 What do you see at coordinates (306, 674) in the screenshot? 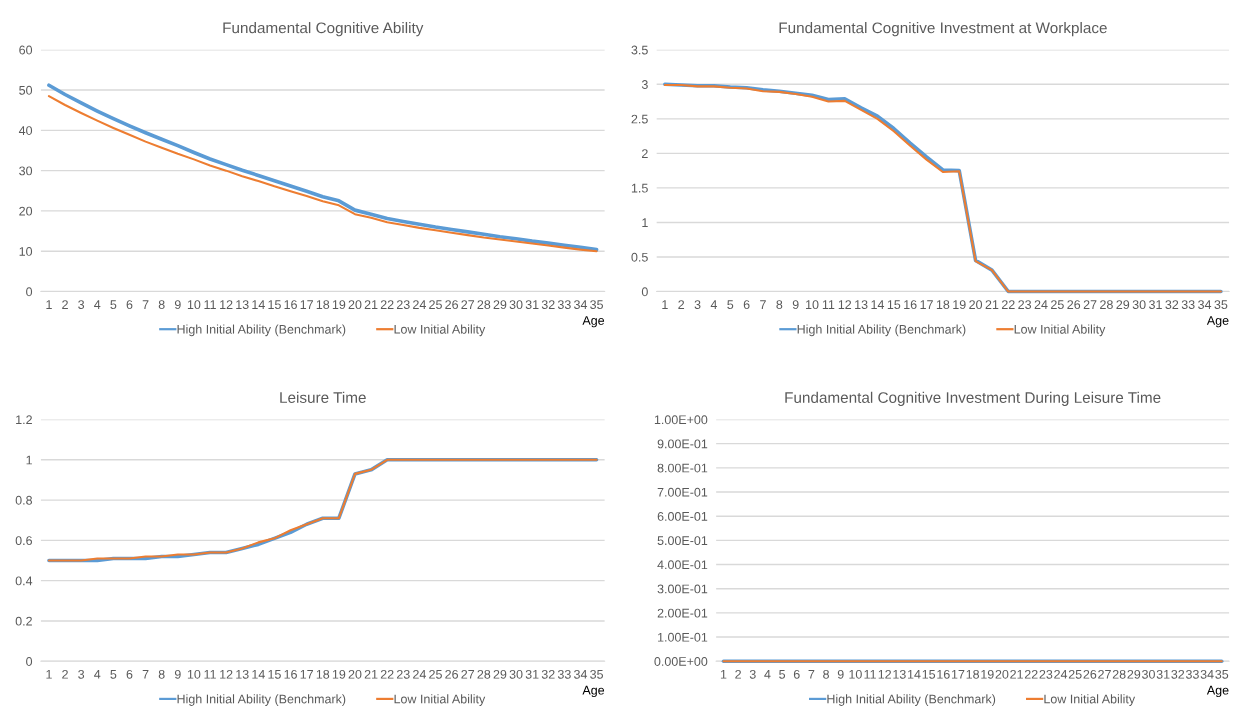
I see `x-tick-label: 17` at bounding box center [306, 674].